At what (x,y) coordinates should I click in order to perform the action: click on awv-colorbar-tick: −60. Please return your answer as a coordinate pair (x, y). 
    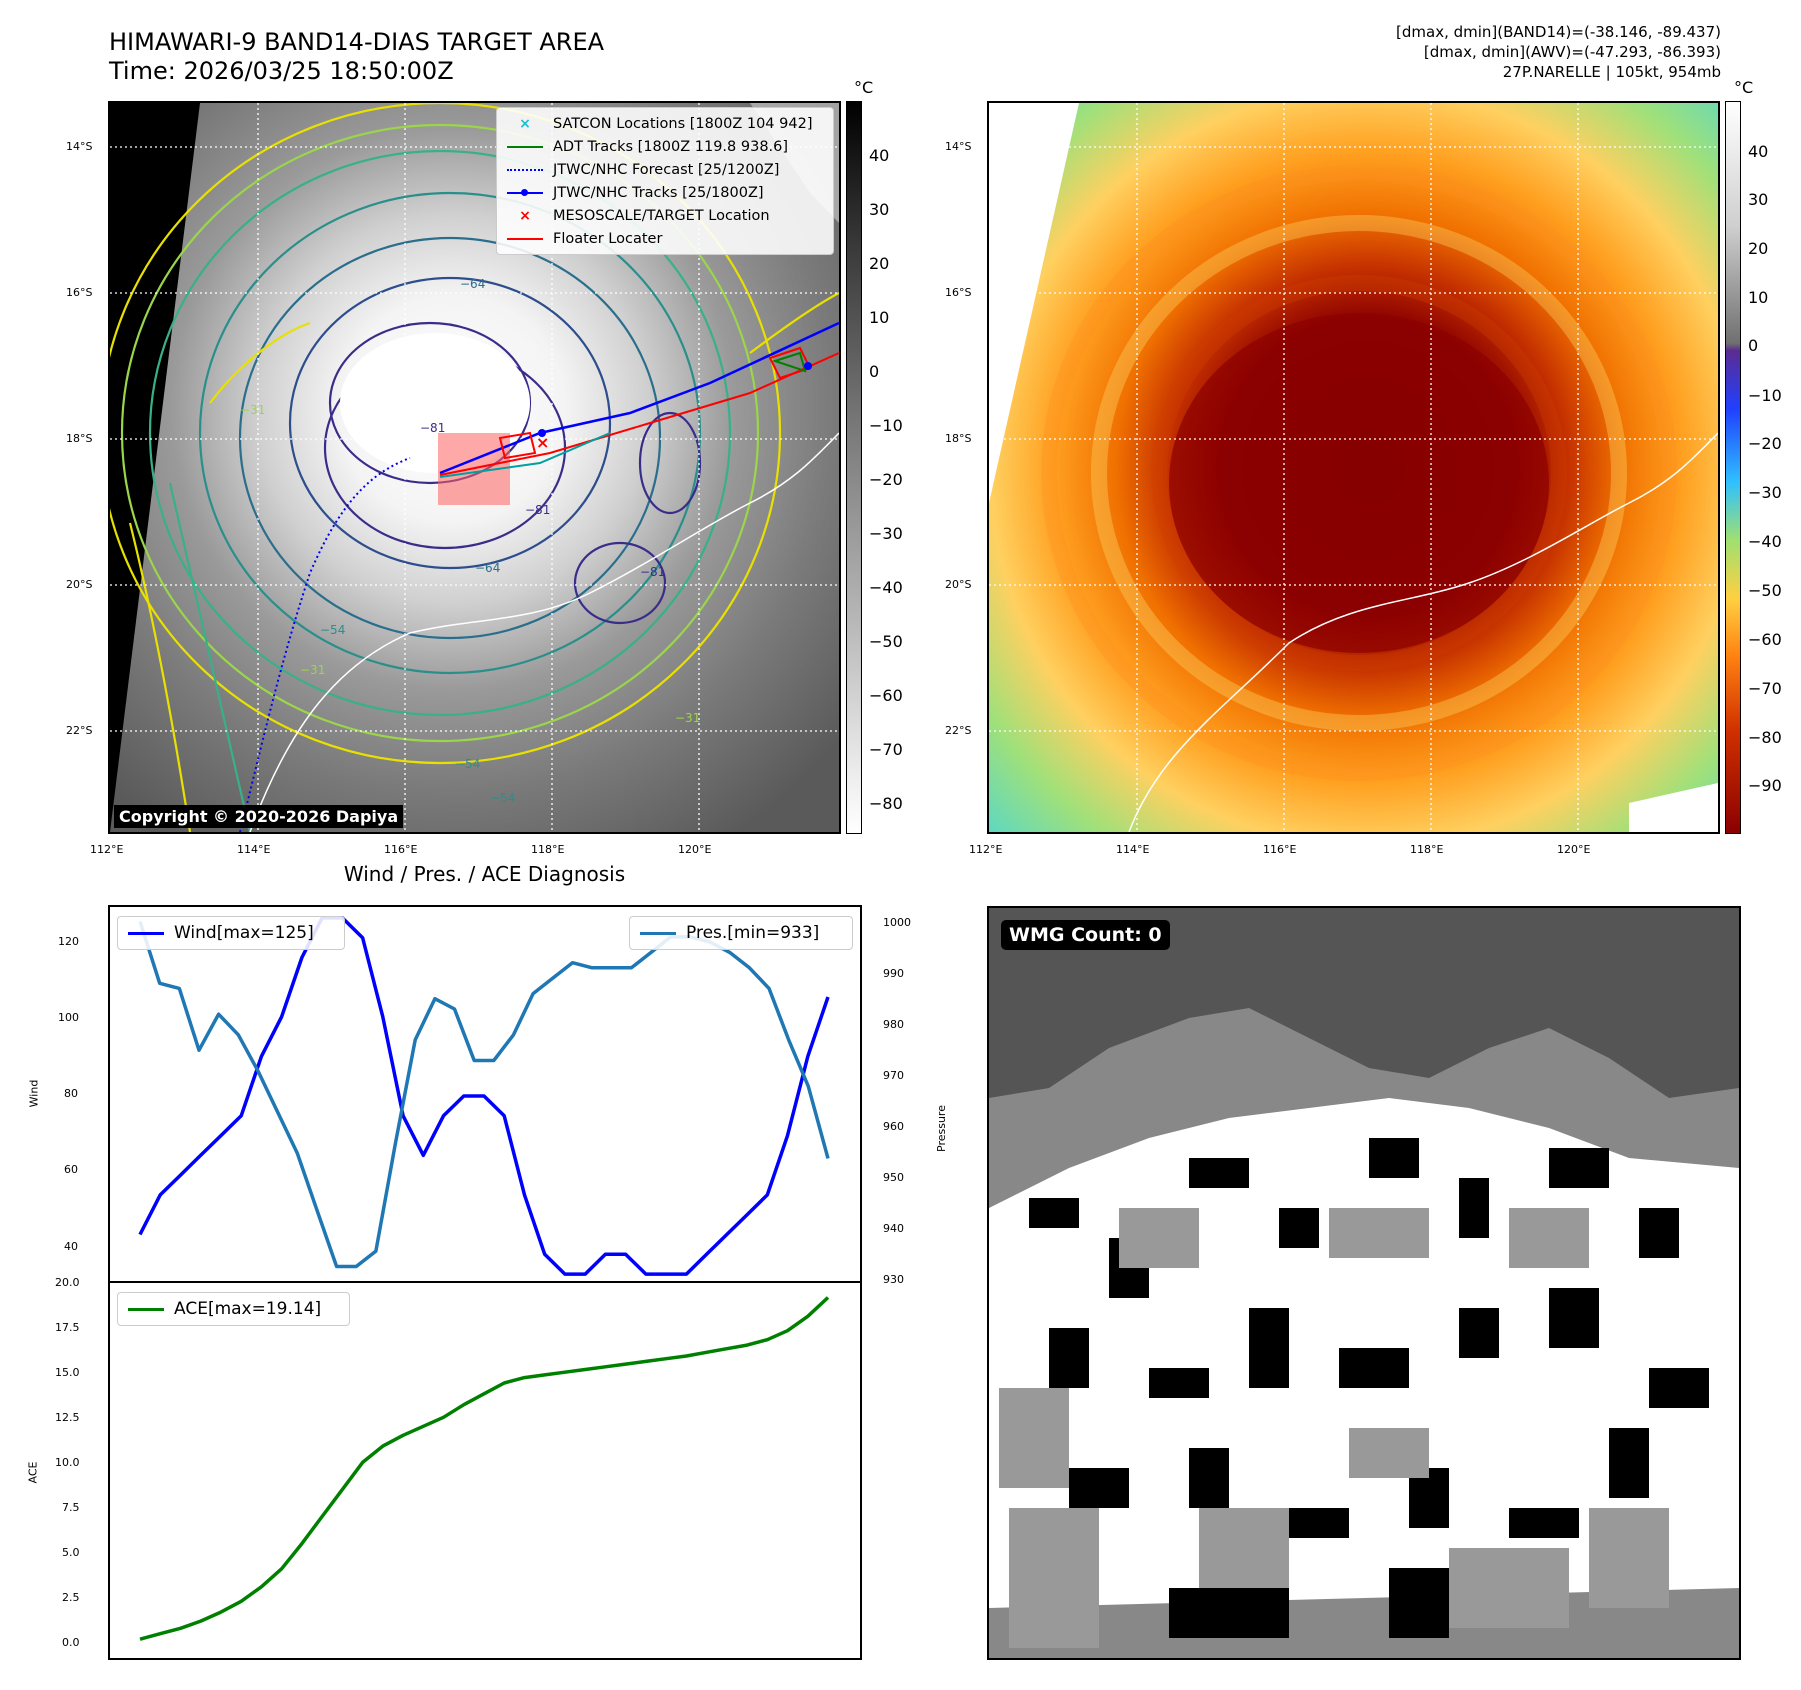
    Looking at the image, I should click on (1765, 639).